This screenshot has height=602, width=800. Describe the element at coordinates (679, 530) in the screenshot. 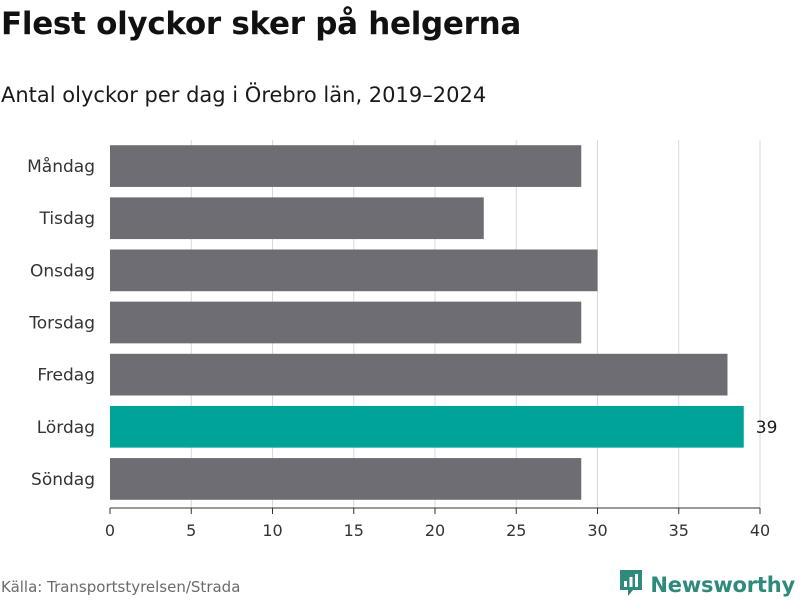

I see `x-tick-label: 35` at that location.